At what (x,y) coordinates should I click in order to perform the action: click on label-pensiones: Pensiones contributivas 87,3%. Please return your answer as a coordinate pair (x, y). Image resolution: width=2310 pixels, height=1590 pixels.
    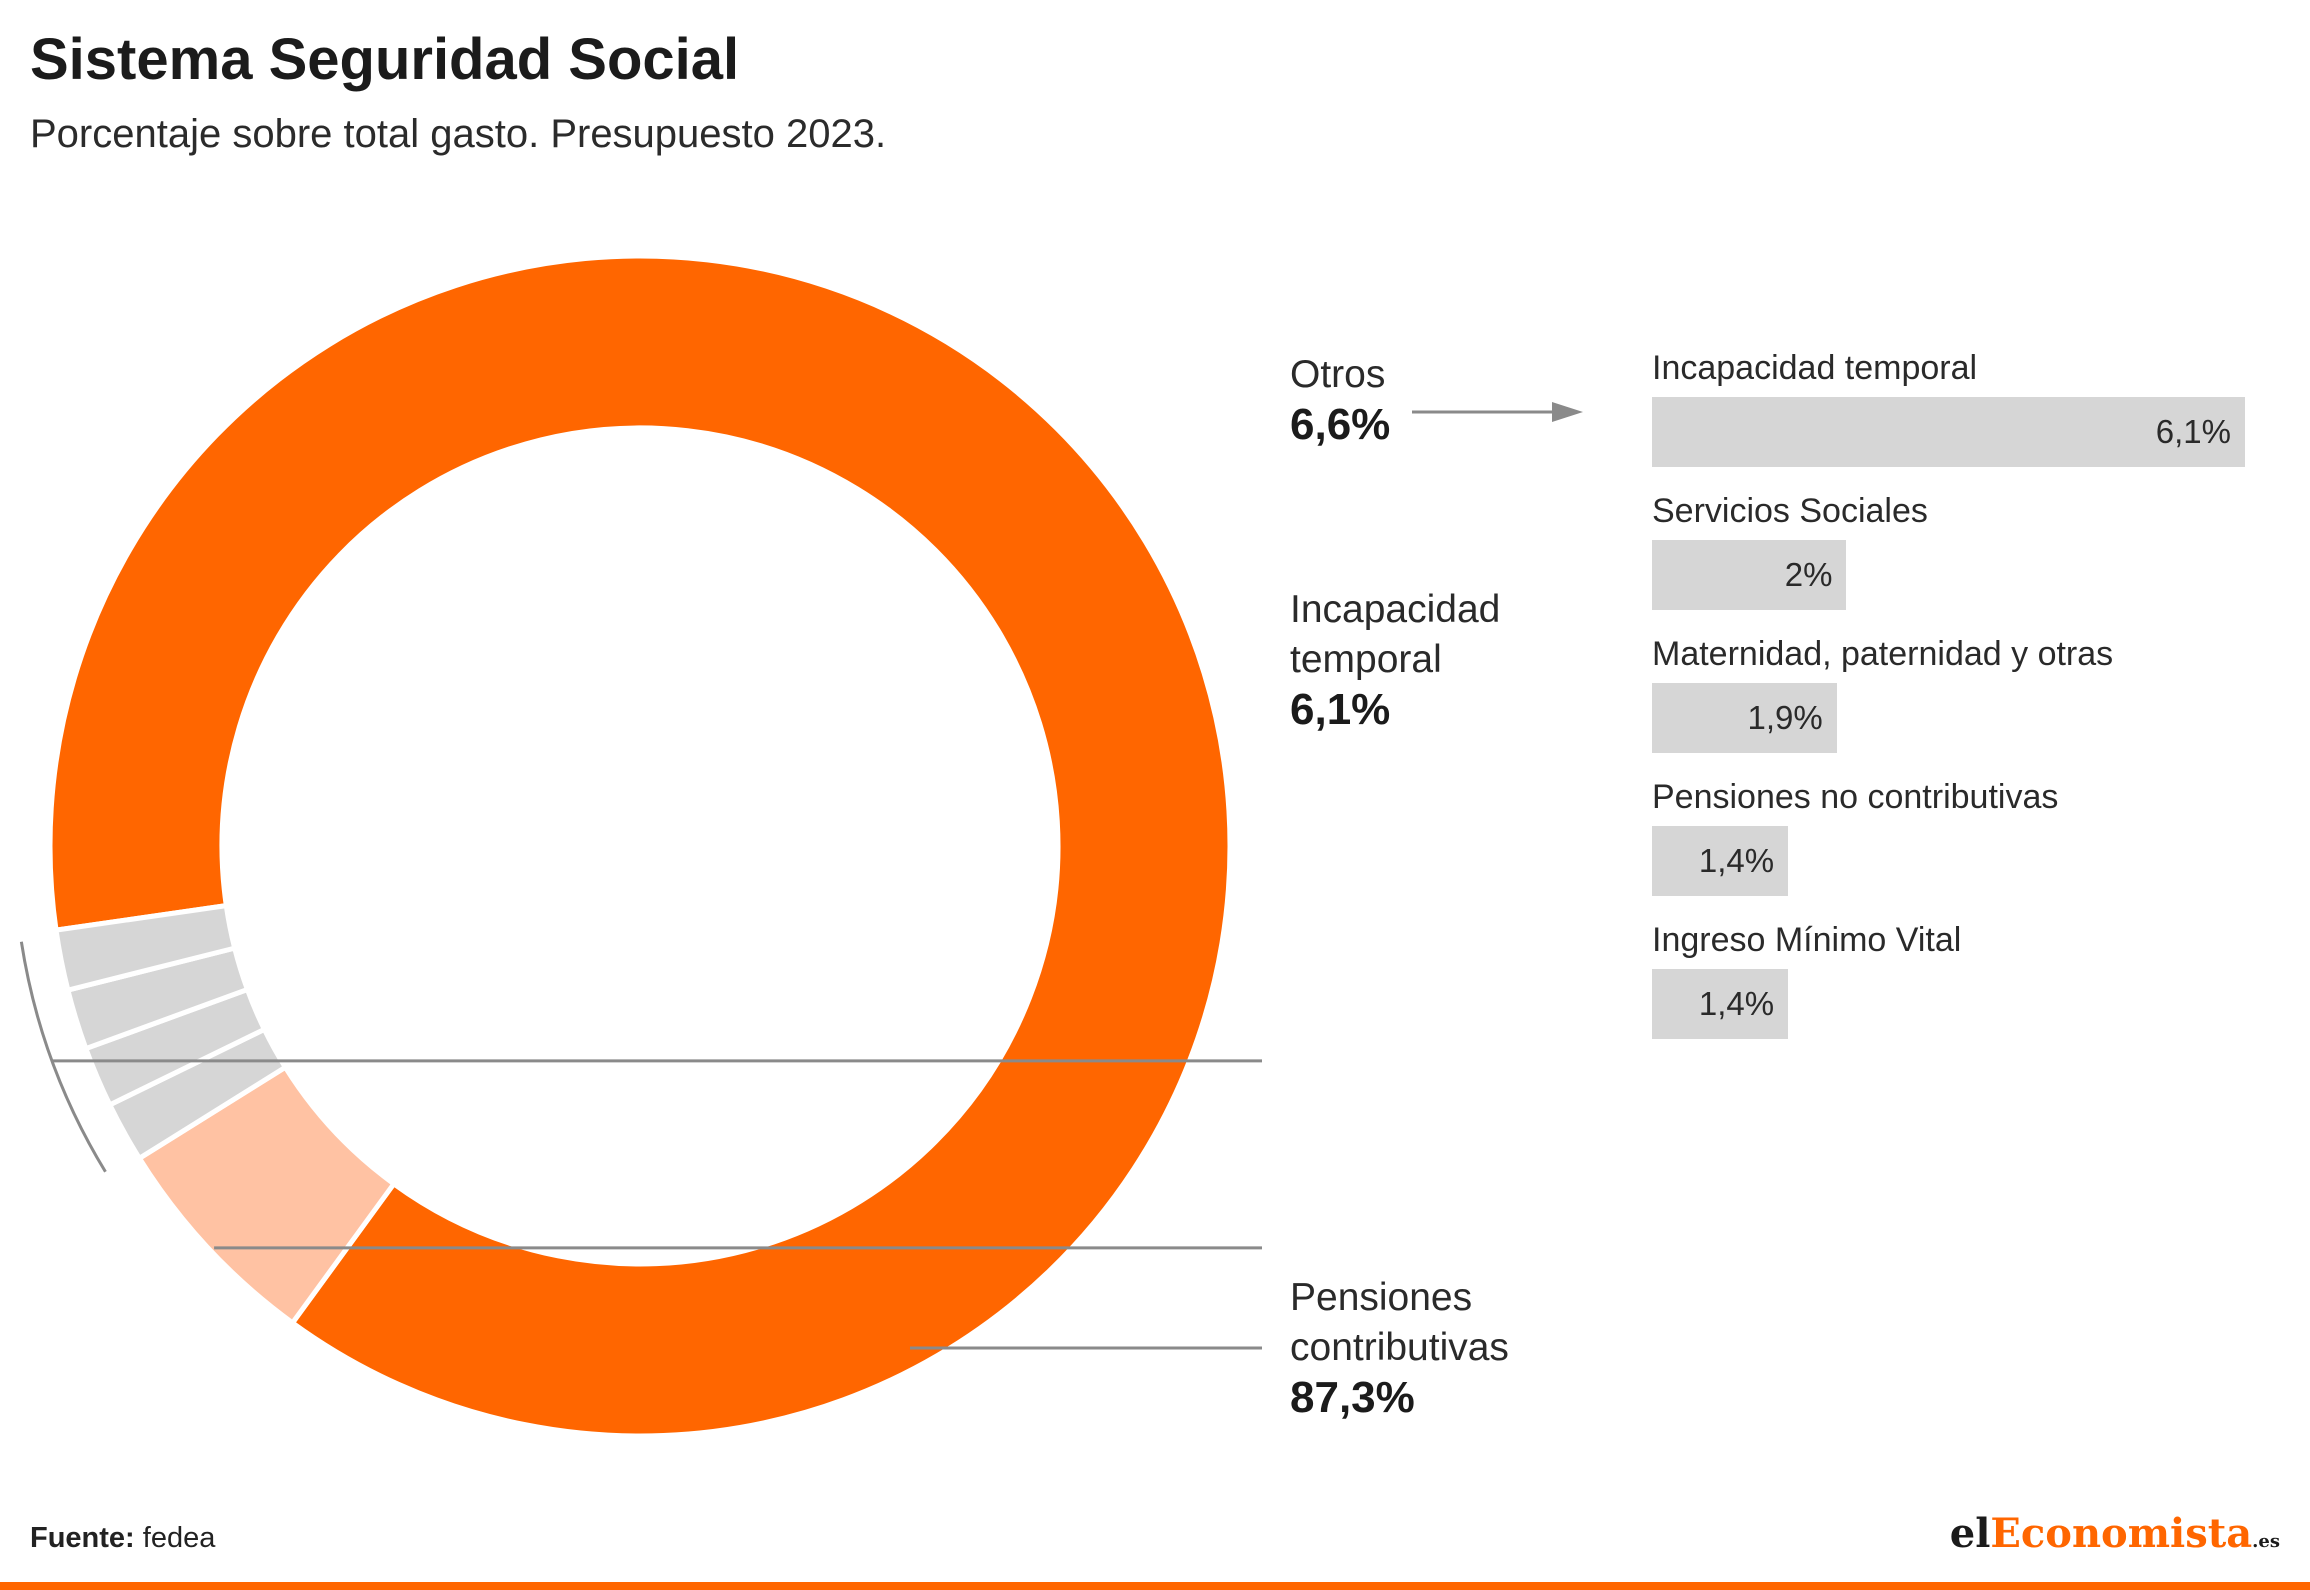
    Looking at the image, I should click on (1399, 1348).